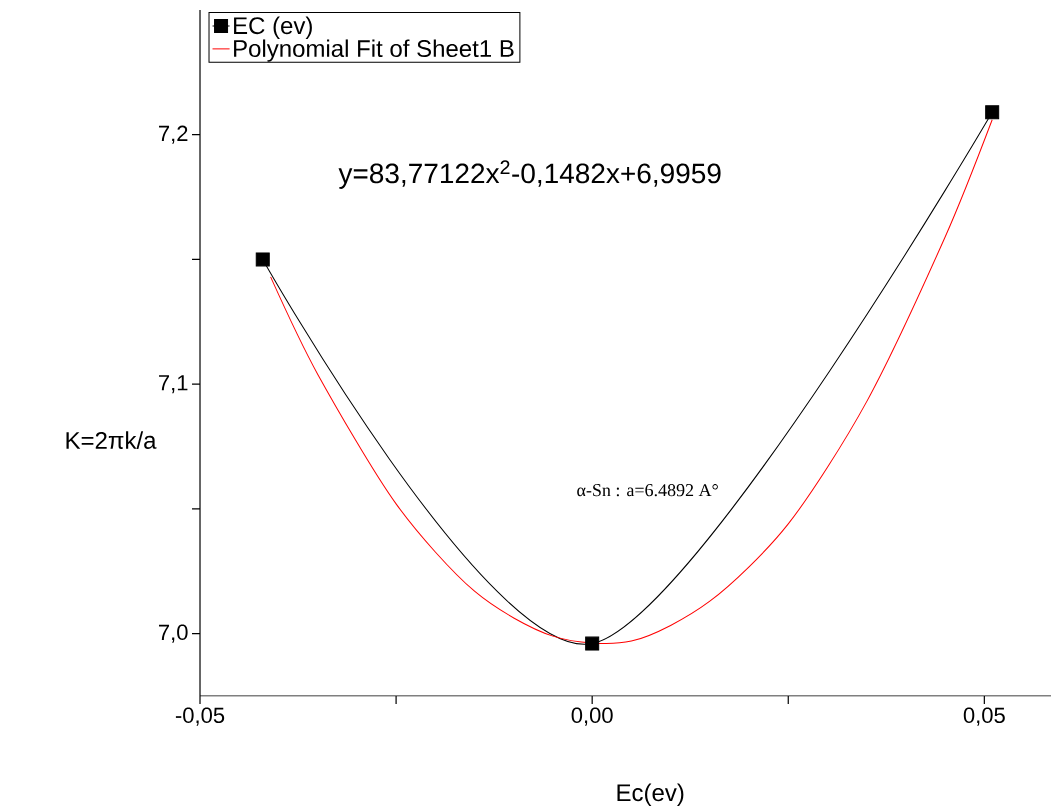  Describe the element at coordinates (273, 27) in the screenshot. I see `legend-label: EC (ev)` at that location.